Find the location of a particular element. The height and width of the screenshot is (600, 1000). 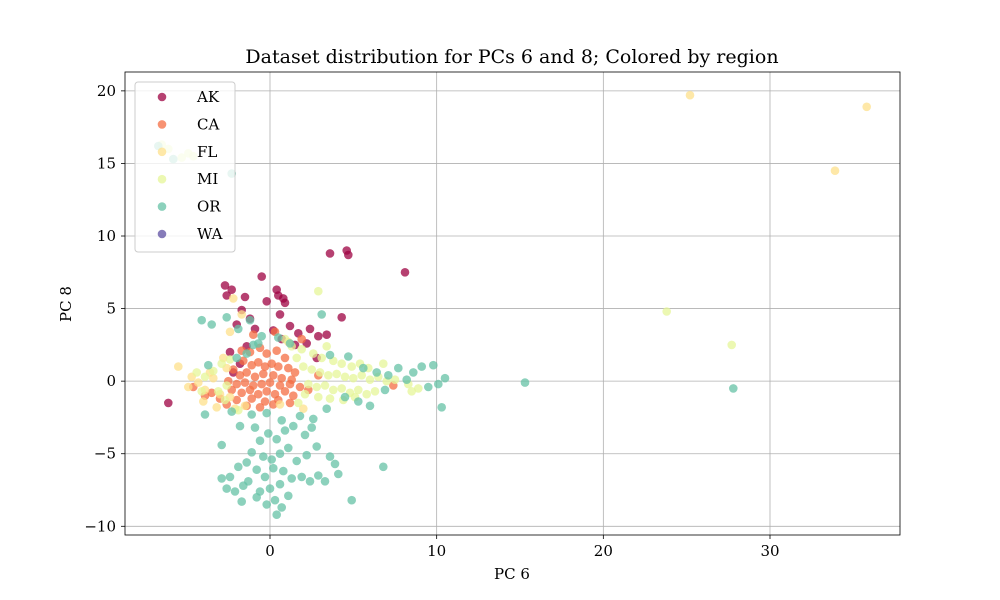

y-tick-label: 10 is located at coordinates (106, 236).